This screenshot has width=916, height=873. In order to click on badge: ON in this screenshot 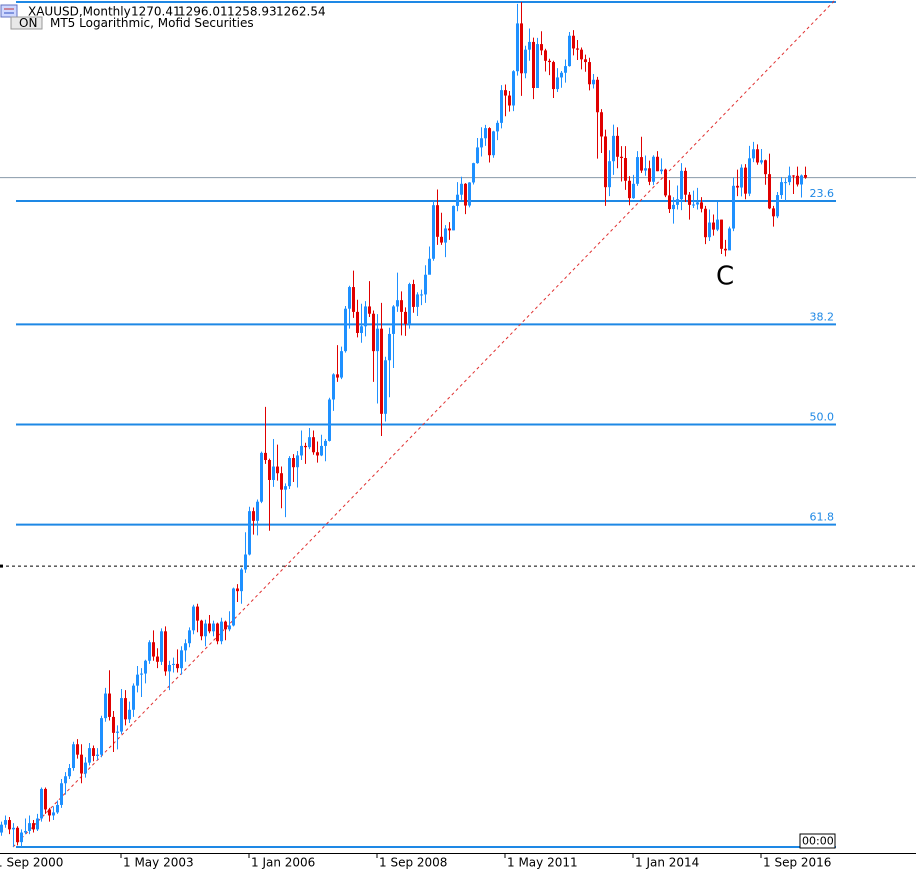, I will do `click(28, 23)`.